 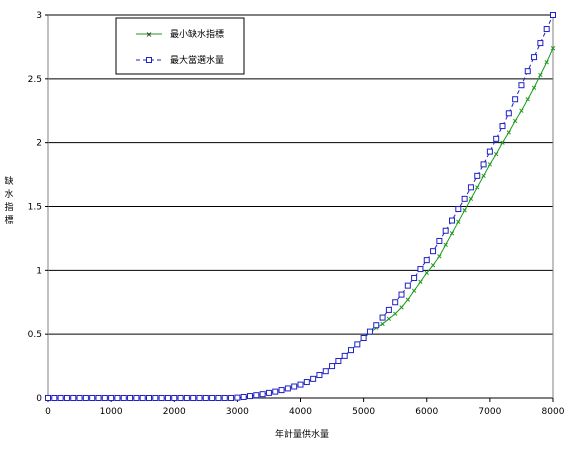 I want to click on x-tick-label: 3000, so click(x=237, y=412).